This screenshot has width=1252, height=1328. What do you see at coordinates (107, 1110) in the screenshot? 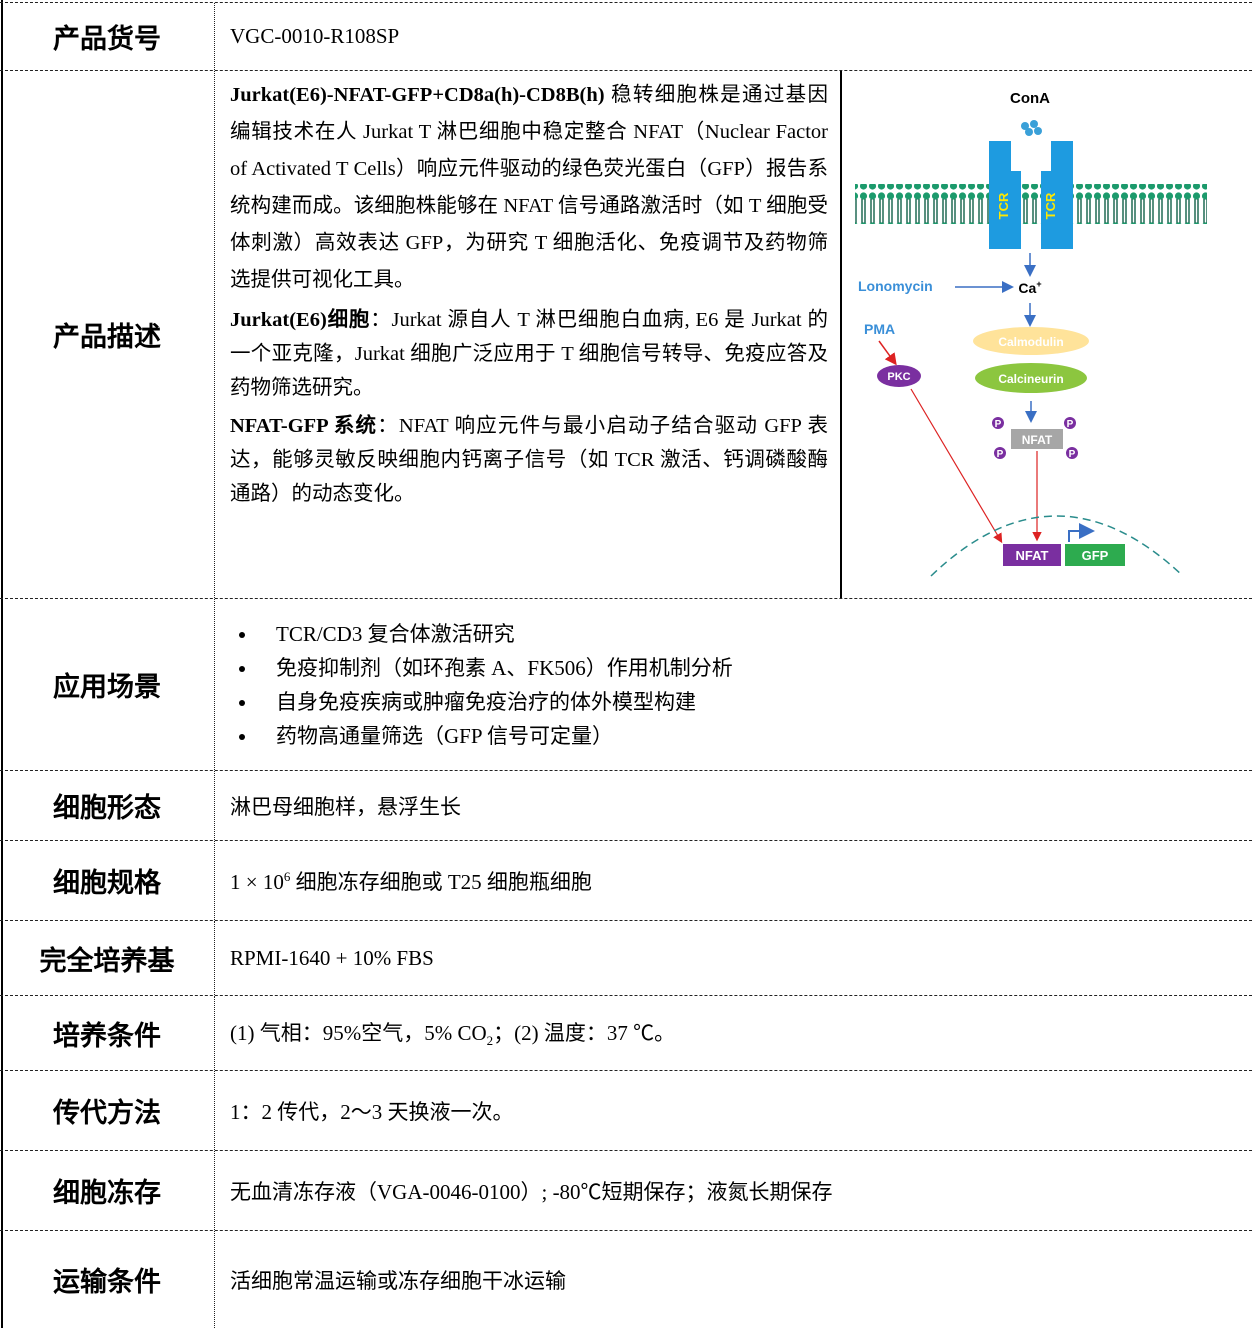
I see `row-label: 传代方法` at bounding box center [107, 1110].